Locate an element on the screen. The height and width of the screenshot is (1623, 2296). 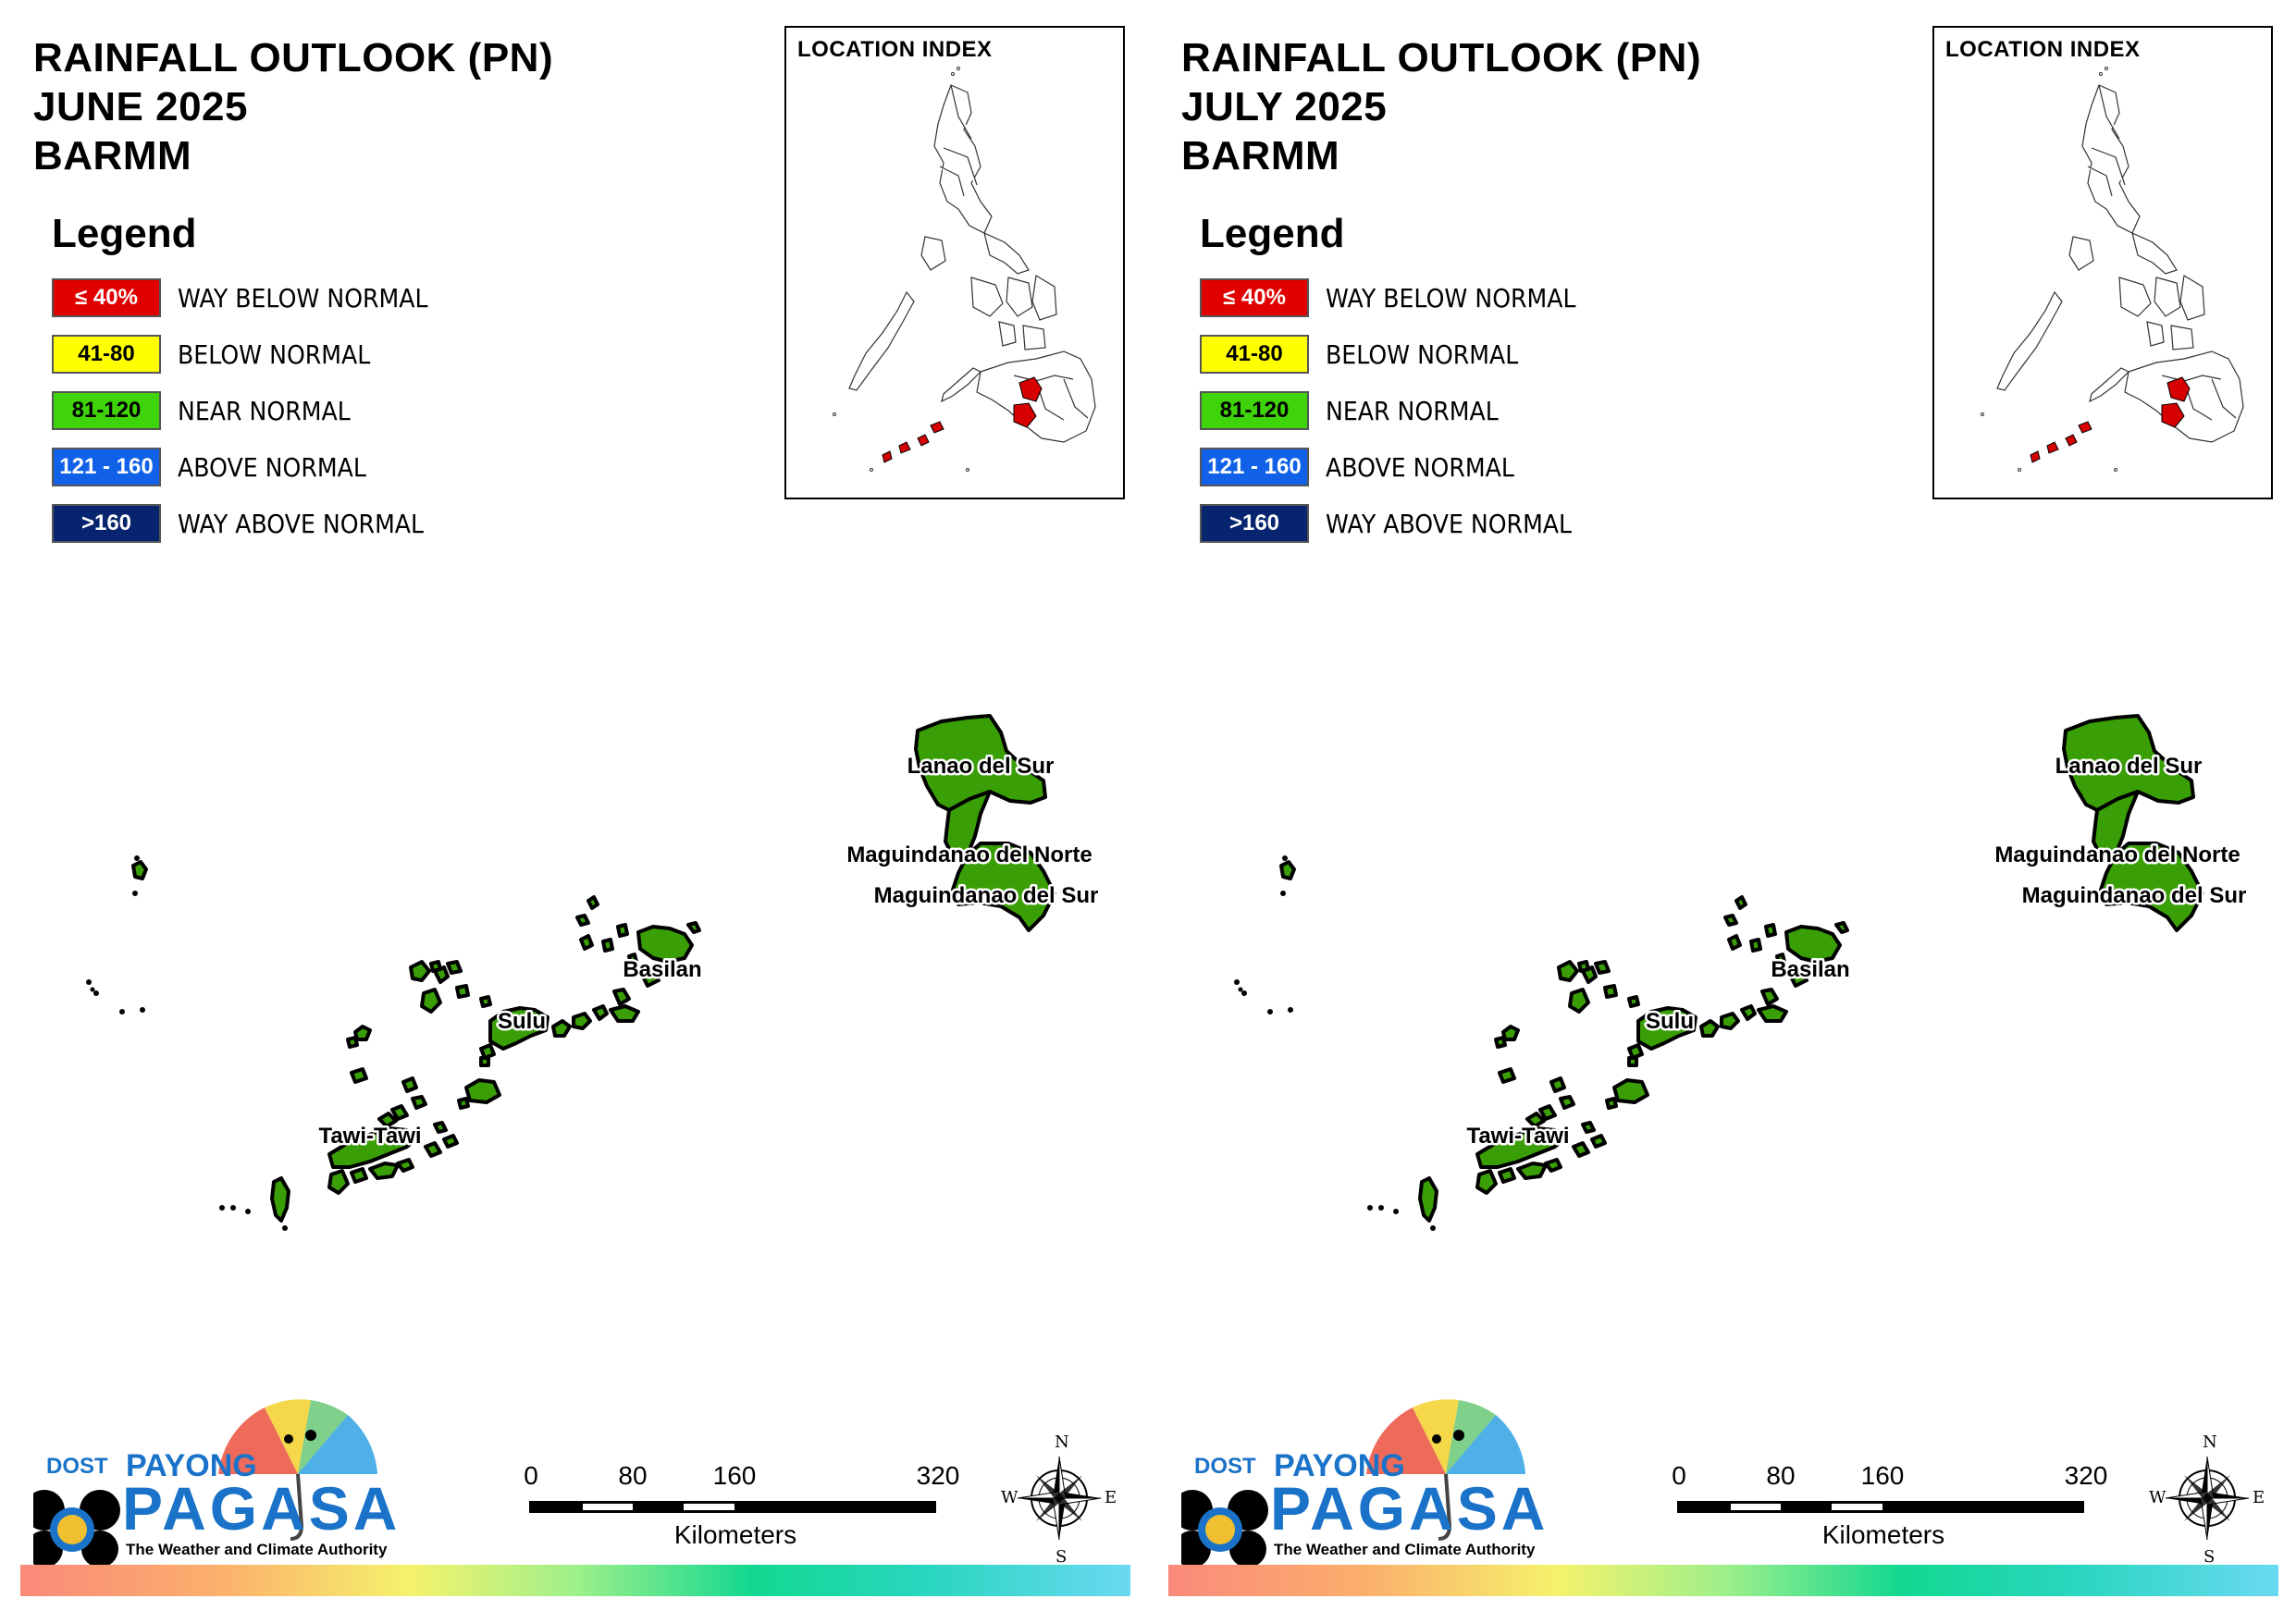
map-title: RAINFALL OUTLOOK (PN) JUNE 2025 BARMM is located at coordinates (293, 106).